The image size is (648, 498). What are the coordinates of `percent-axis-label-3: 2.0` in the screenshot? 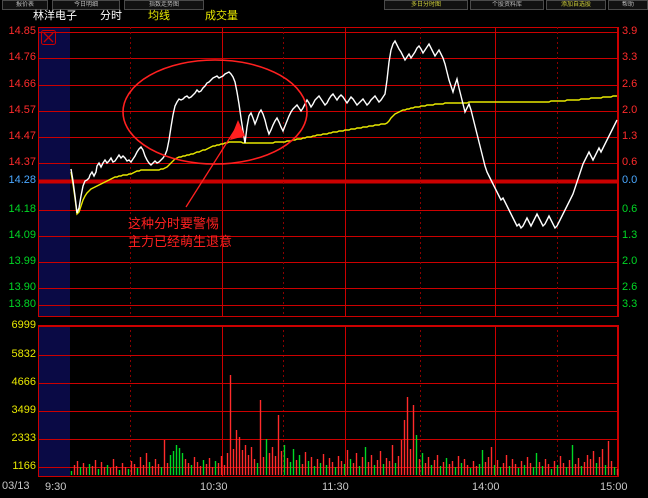 It's located at (630, 110).